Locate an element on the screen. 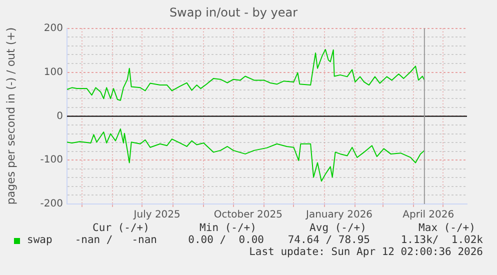  text: Last update: Sun Apr 12 02:00:36 2026 is located at coordinates (366, 252).